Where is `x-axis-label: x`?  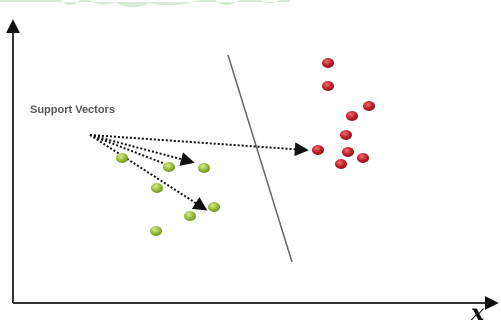 x-axis-label: x is located at coordinates (478, 313).